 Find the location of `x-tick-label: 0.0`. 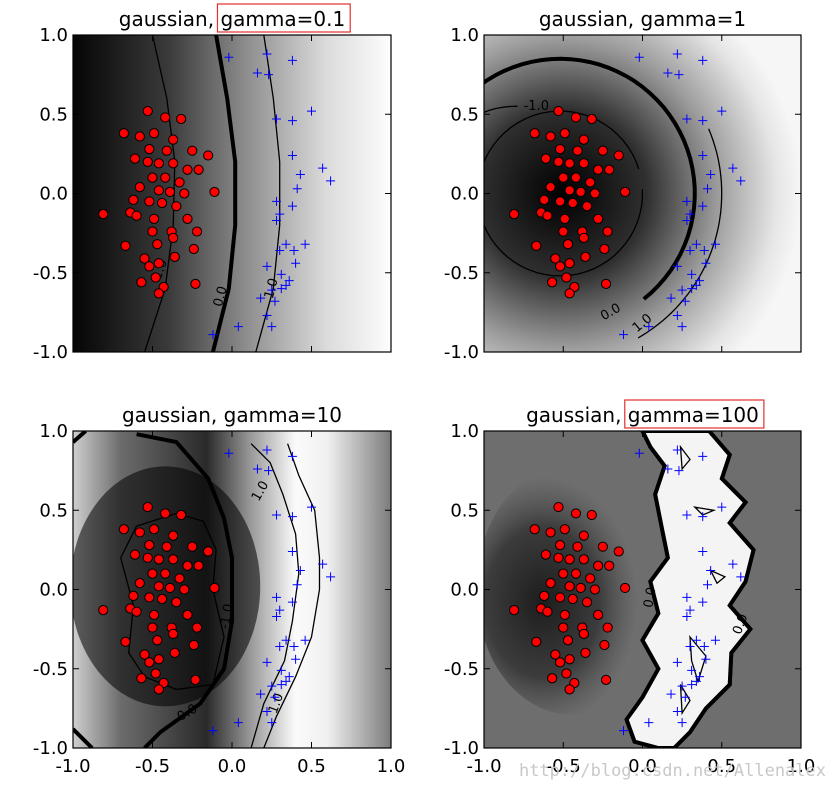

x-tick-label: 0.0 is located at coordinates (232, 766).